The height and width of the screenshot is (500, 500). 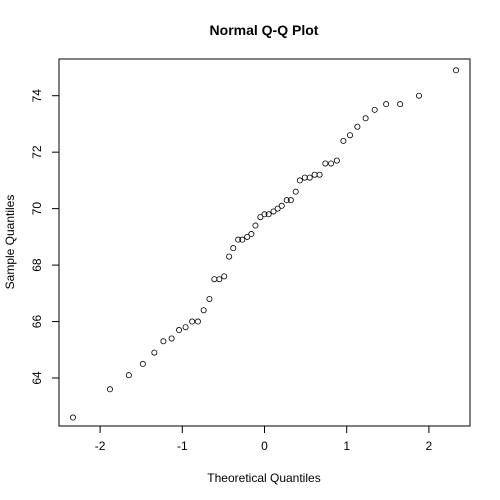 What do you see at coordinates (37, 322) in the screenshot?
I see `y-tick-label: 66` at bounding box center [37, 322].